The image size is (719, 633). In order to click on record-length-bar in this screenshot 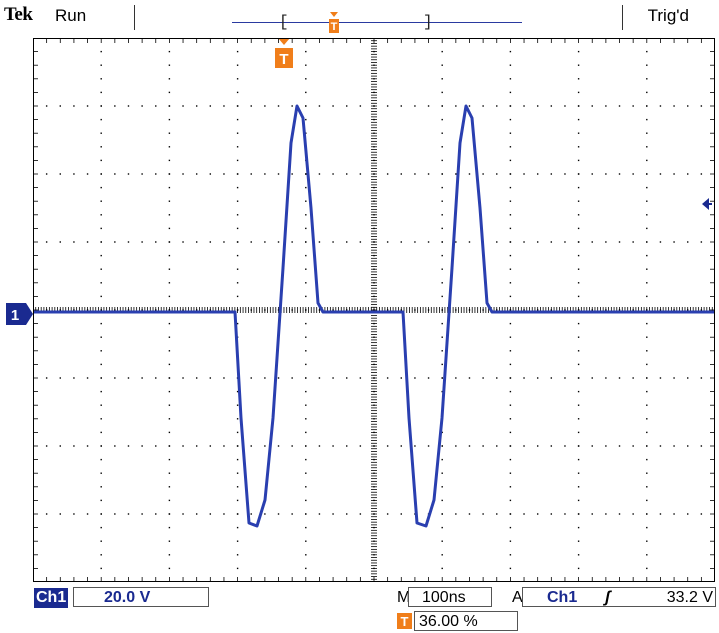, I will do `click(377, 22)`.